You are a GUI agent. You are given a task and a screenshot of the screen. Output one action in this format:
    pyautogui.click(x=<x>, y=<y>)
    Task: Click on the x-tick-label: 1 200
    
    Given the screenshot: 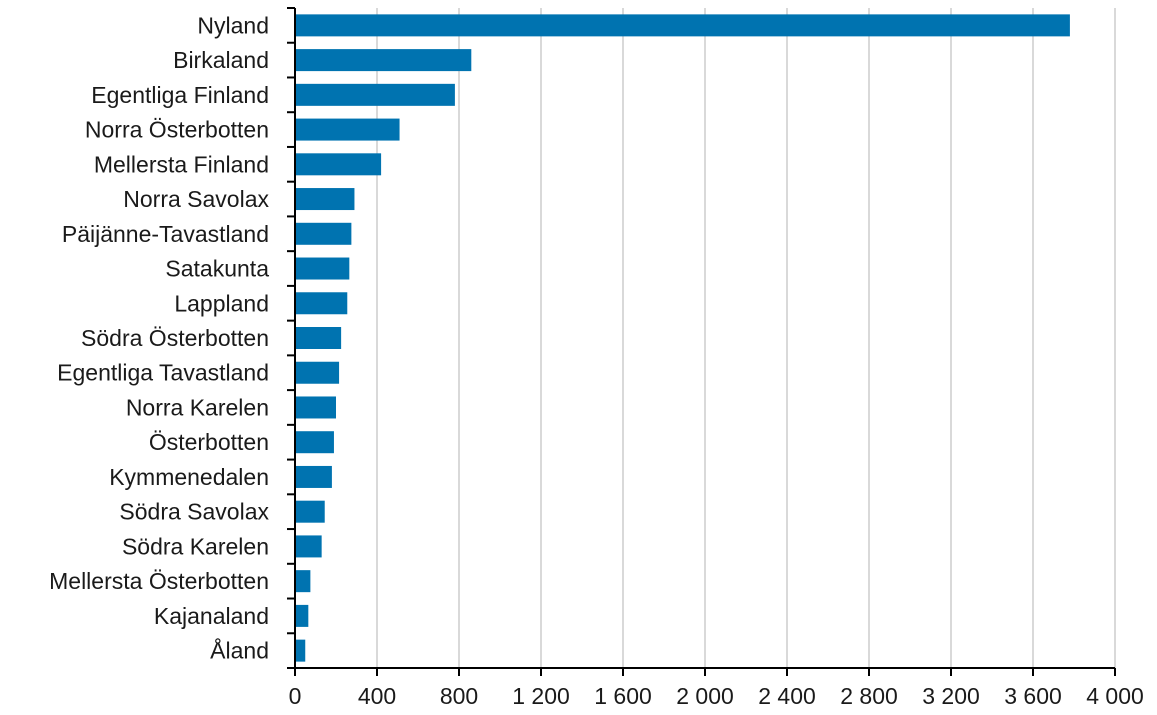 What is the action you would take?
    pyautogui.click(x=541, y=696)
    